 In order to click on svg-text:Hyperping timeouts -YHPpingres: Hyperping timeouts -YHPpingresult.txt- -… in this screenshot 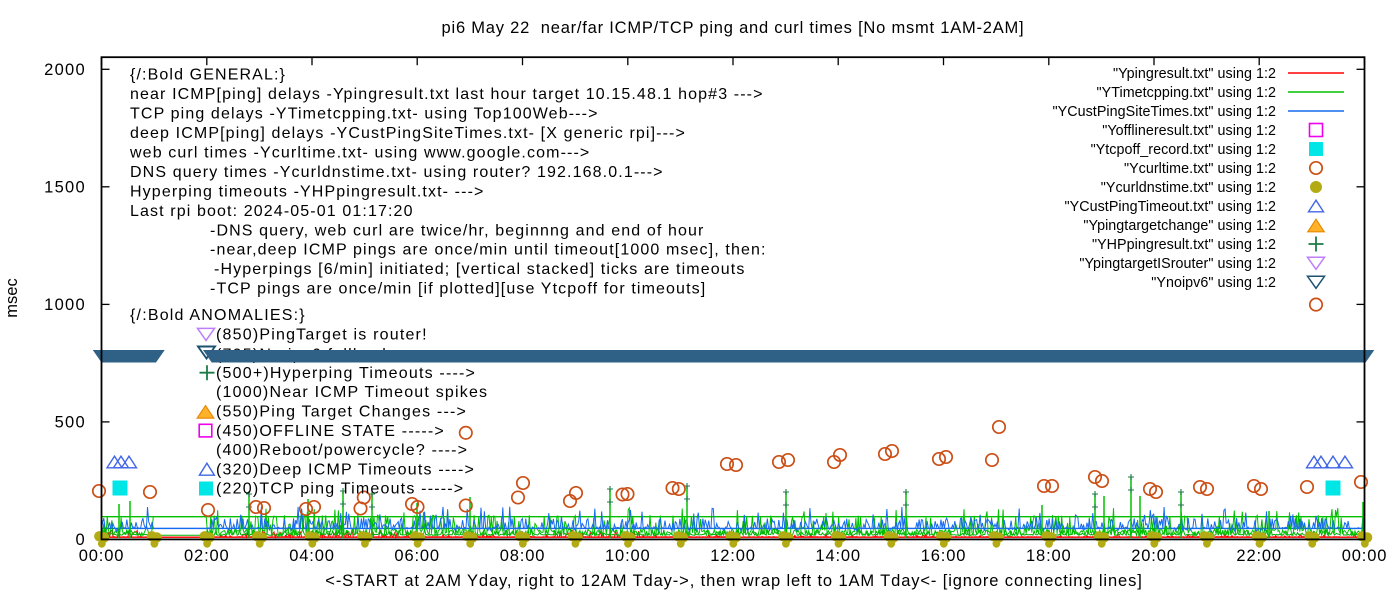, I will do `click(307, 191)`.